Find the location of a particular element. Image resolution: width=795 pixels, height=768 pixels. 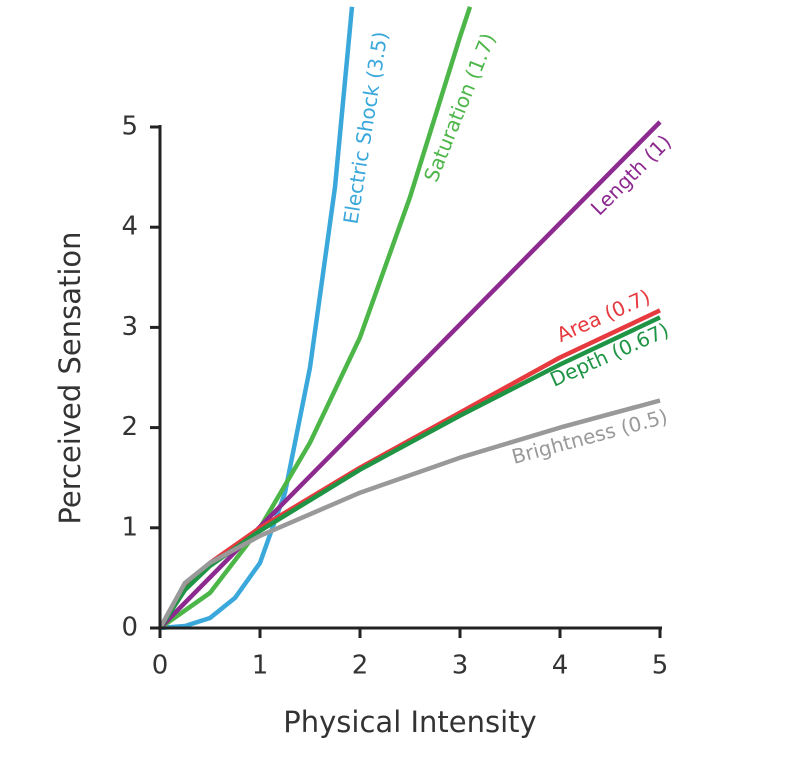

x-tick-label: 2 is located at coordinates (360, 666).